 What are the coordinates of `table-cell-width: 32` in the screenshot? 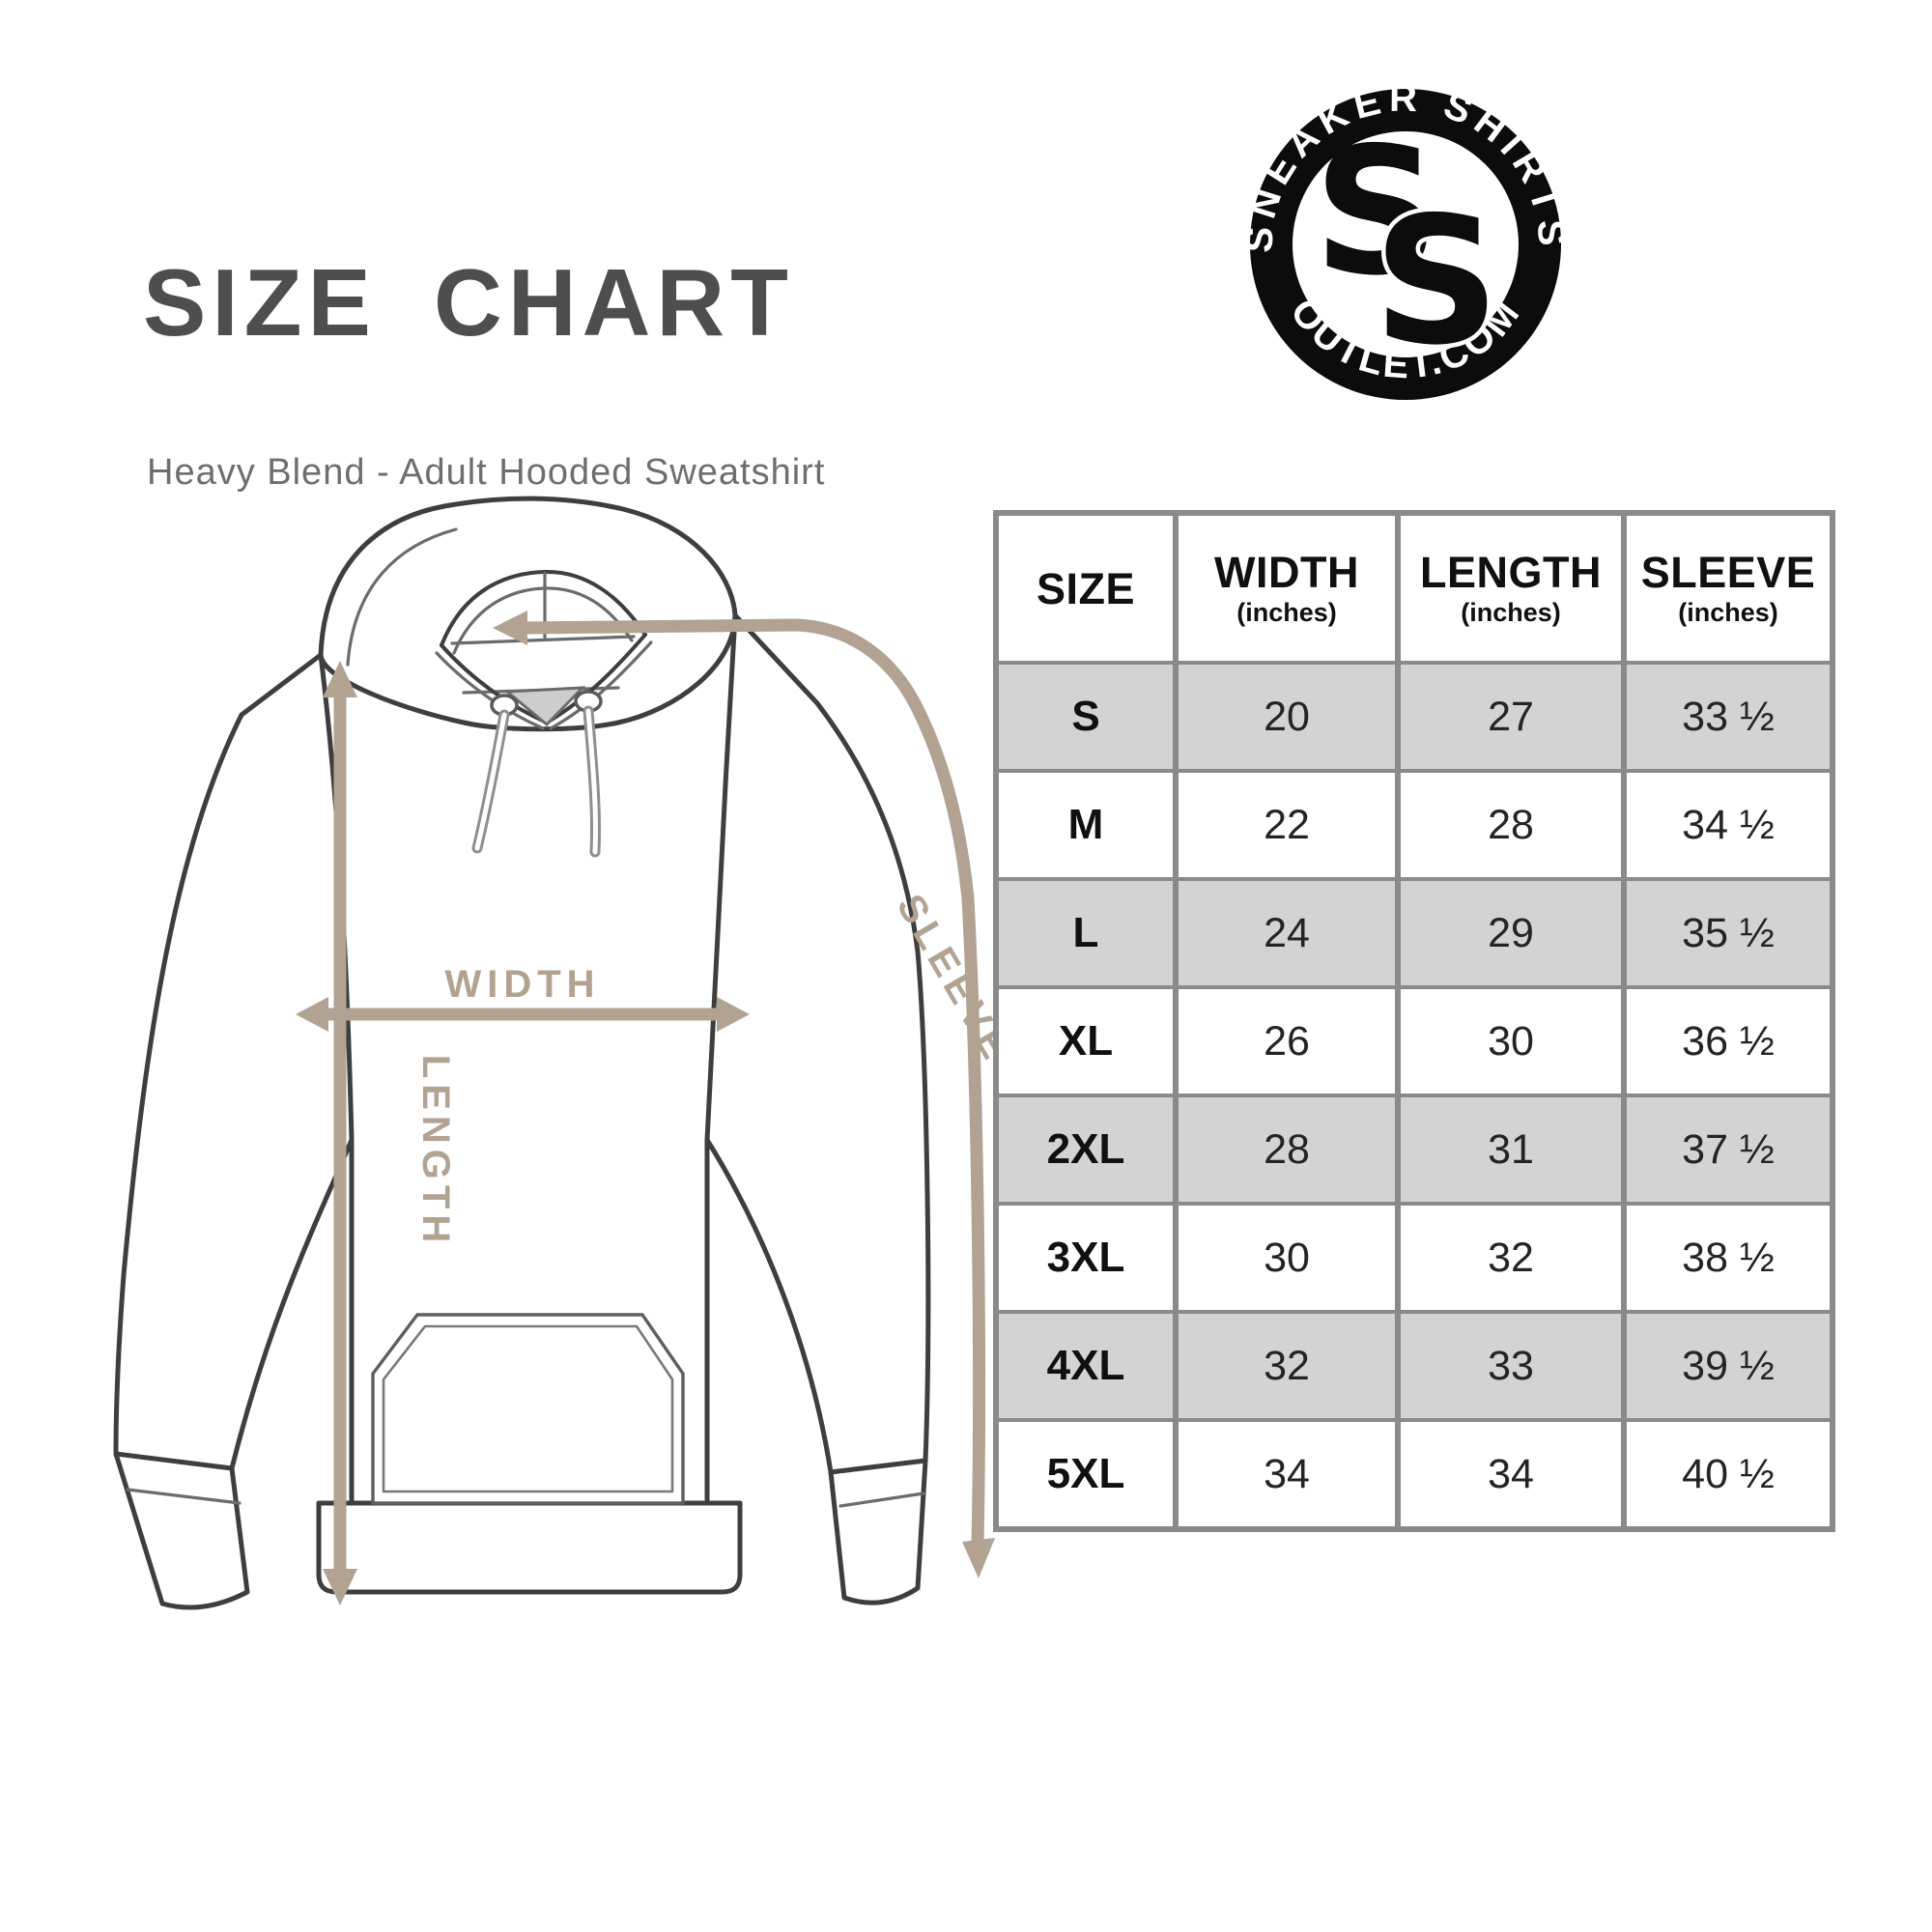 It's located at (1287, 1366).